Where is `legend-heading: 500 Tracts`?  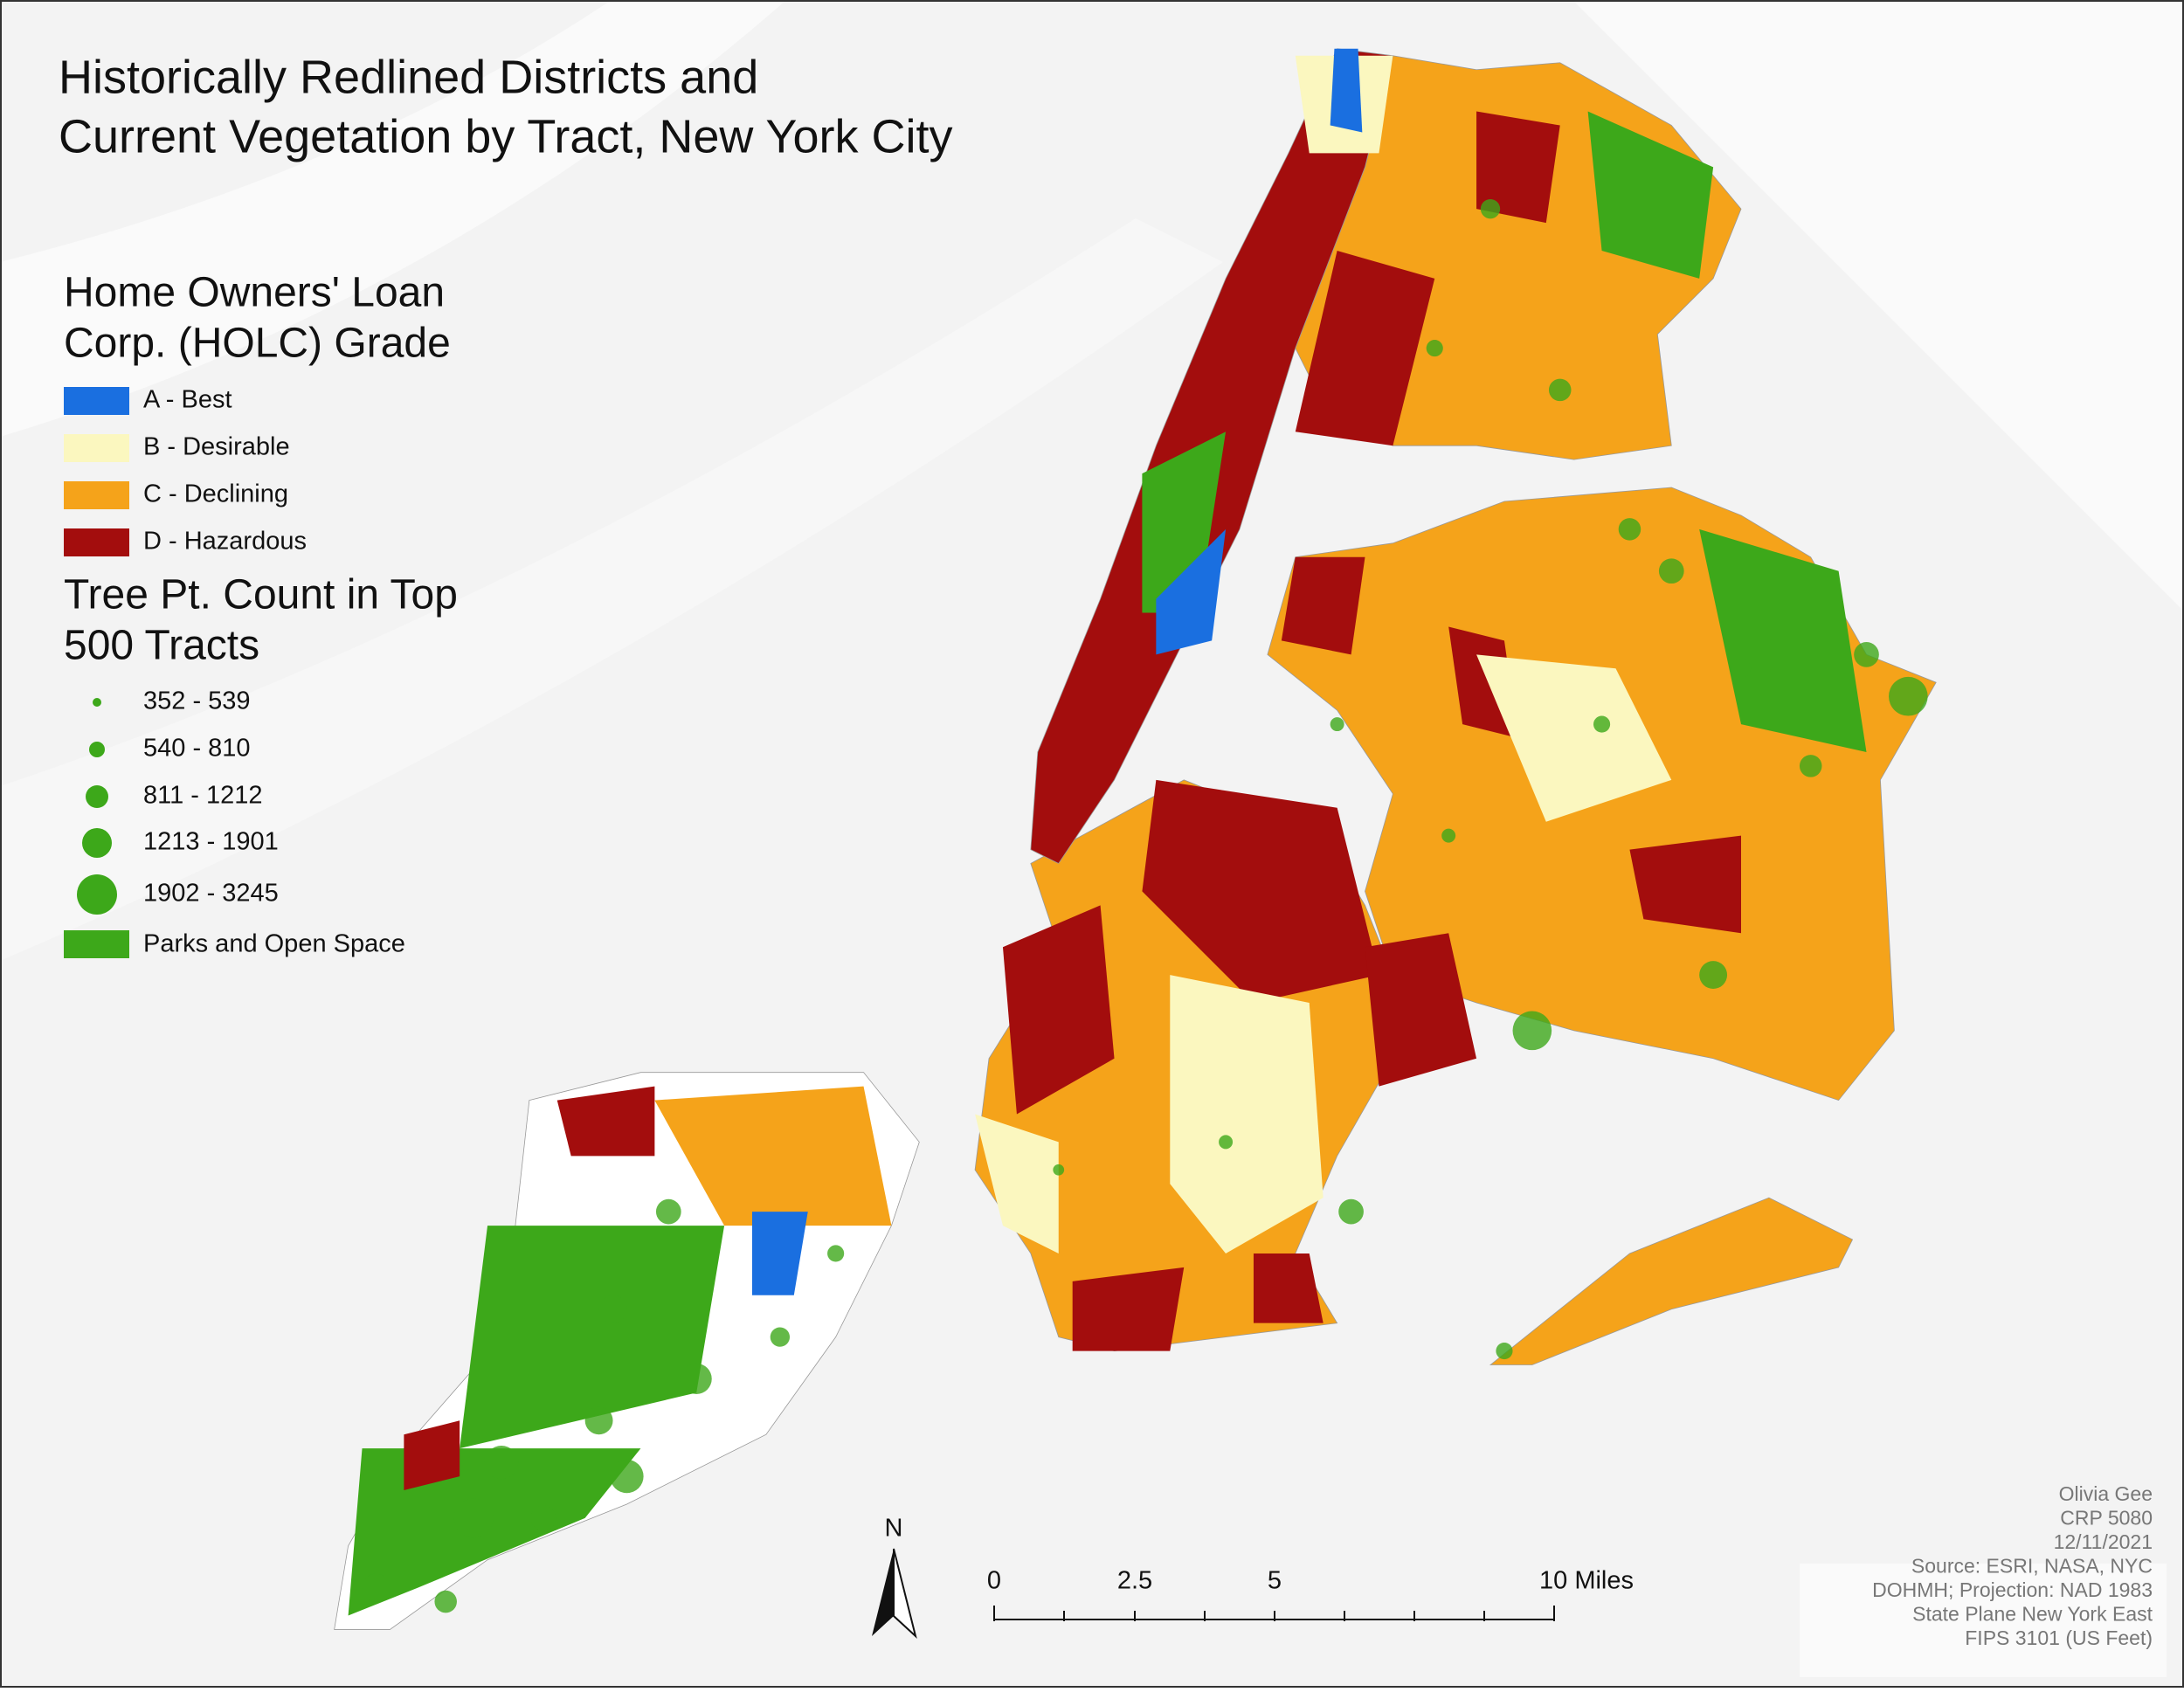 legend-heading: 500 Tracts is located at coordinates (161, 646).